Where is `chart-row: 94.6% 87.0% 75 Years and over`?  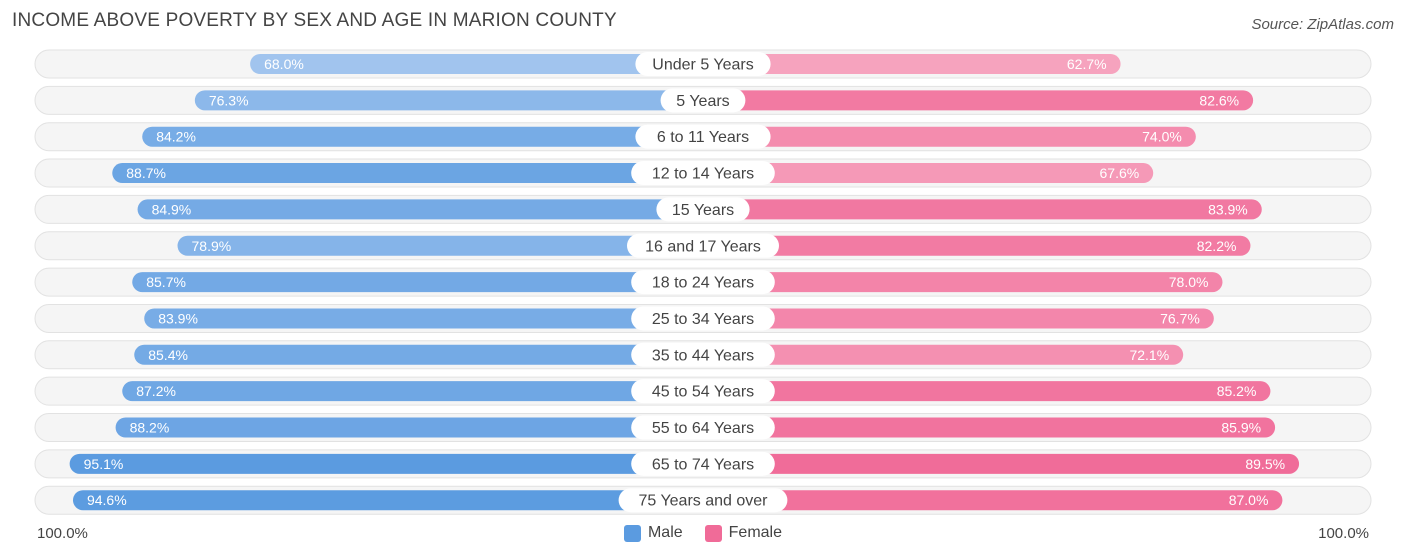
chart-row: 94.6% 87.0% 75 Years and over is located at coordinates (703, 500).